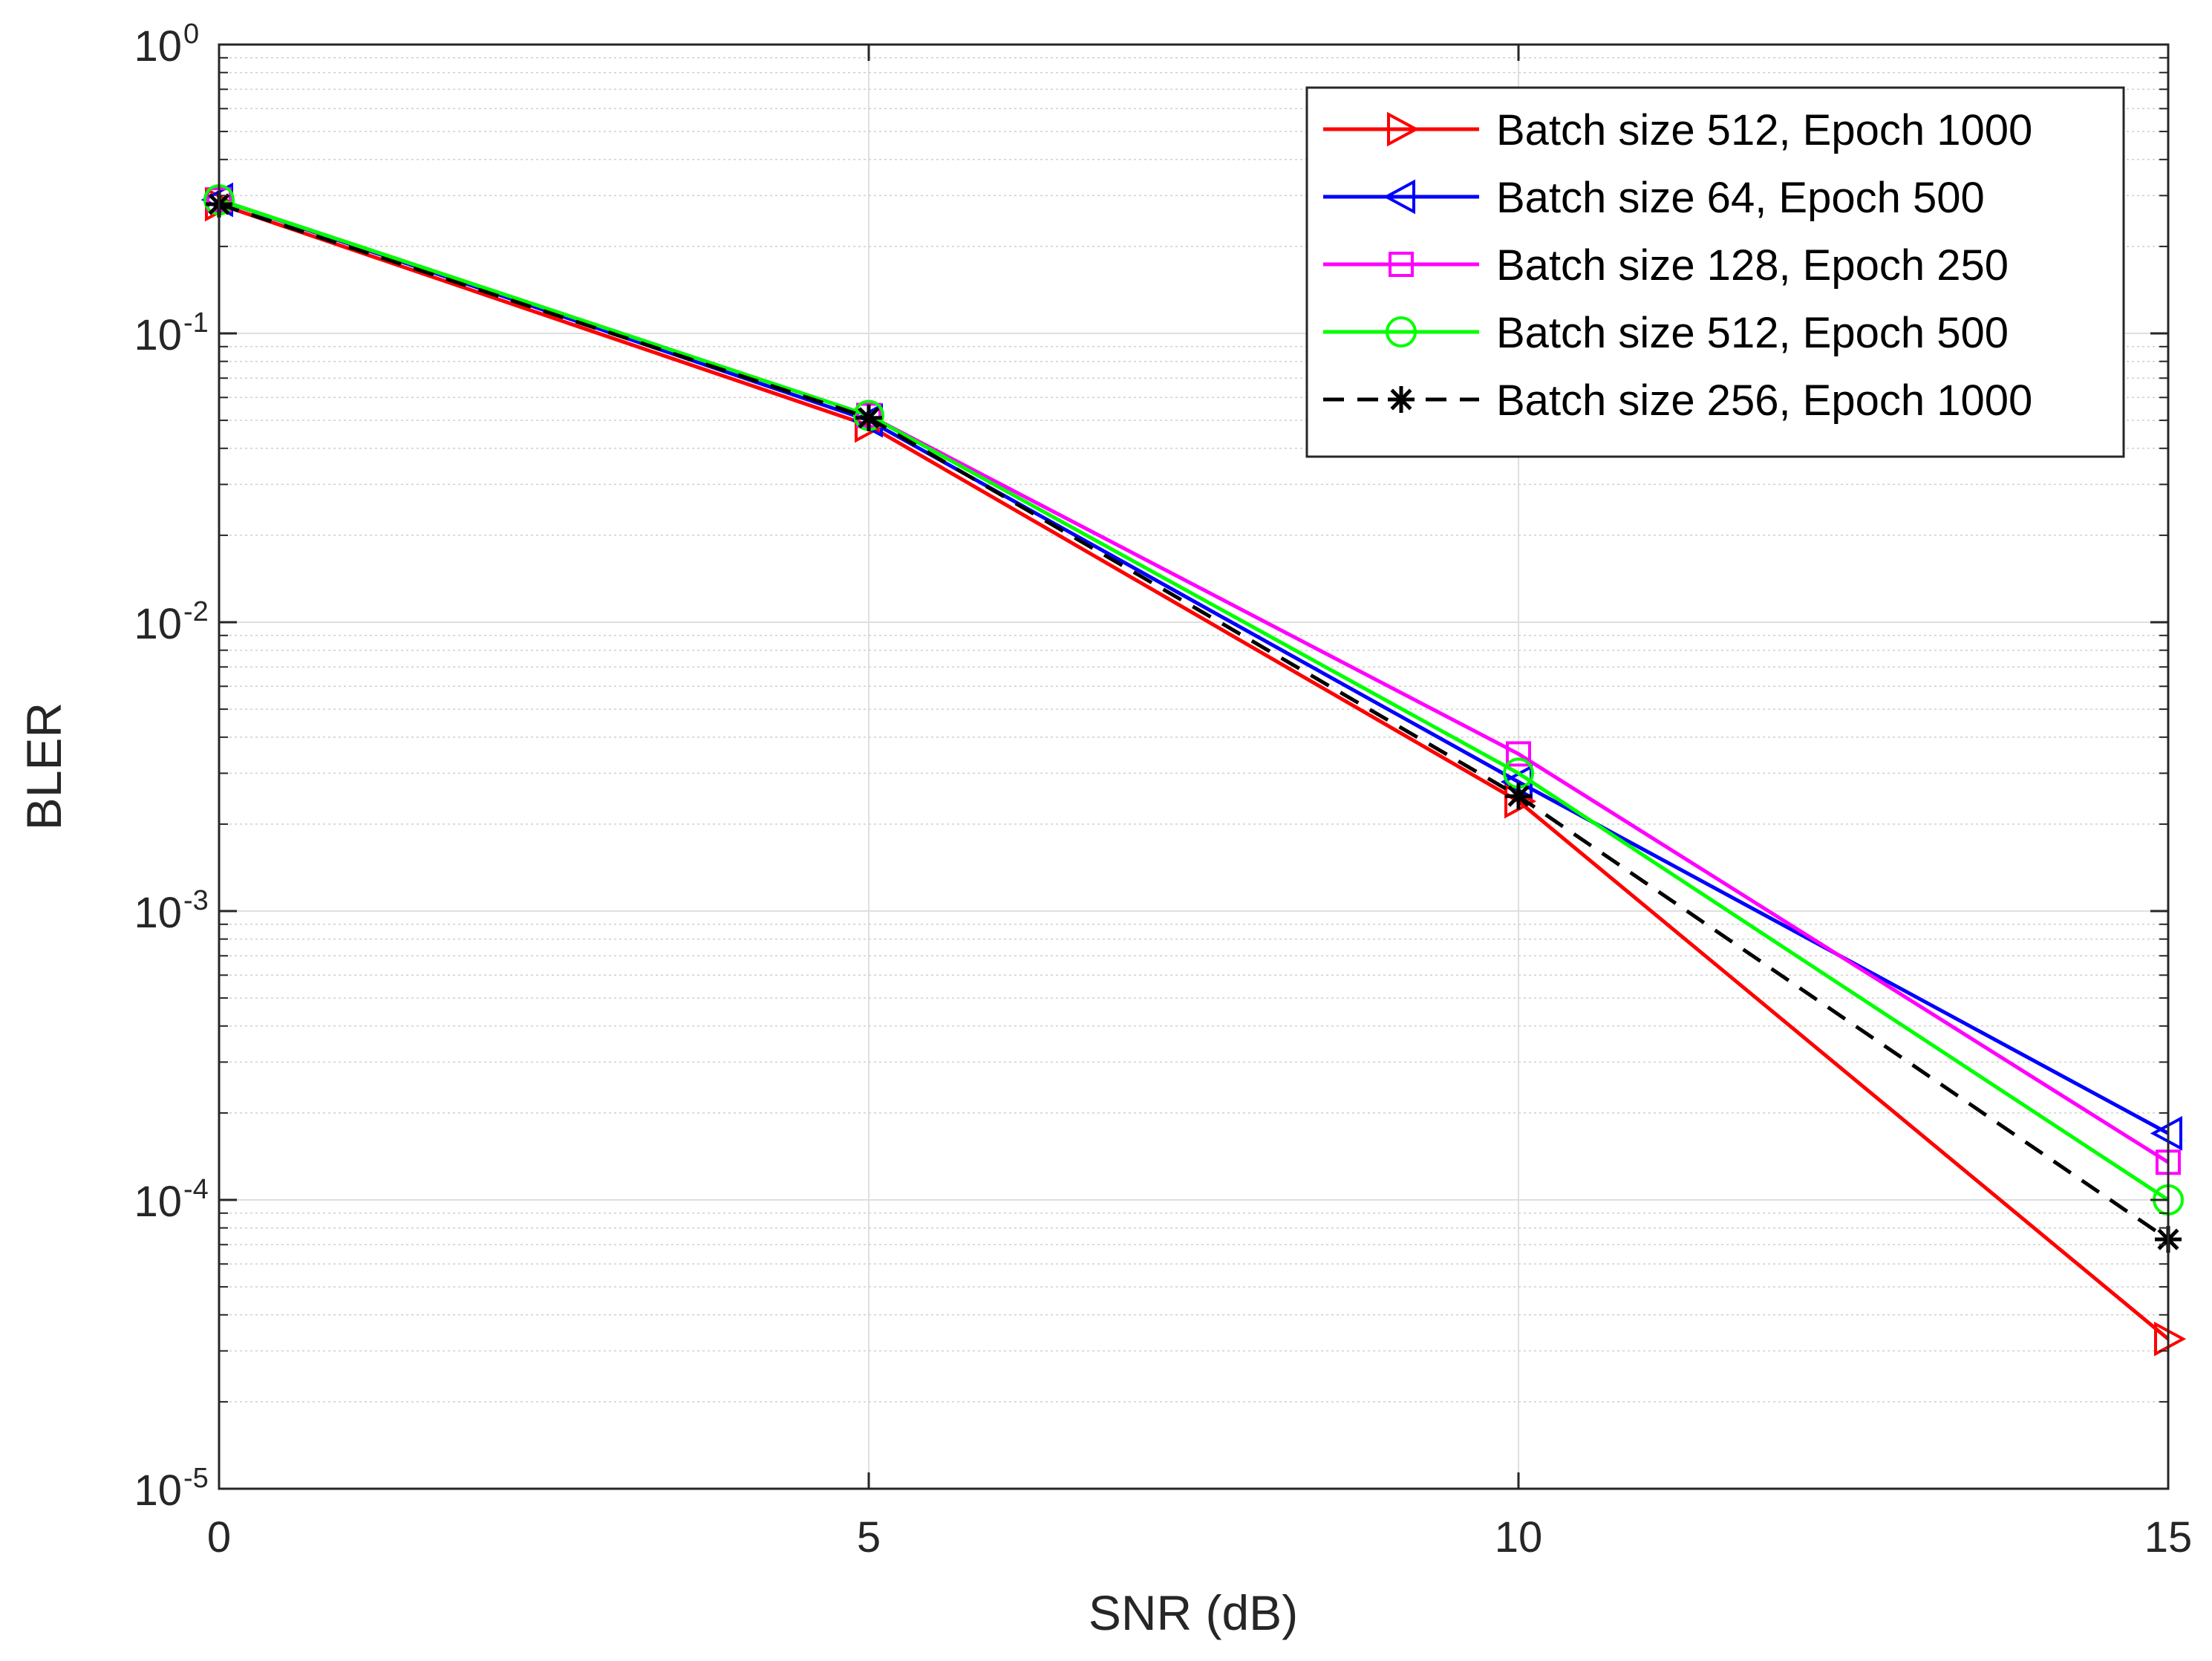 The image size is (2212, 1661). Describe the element at coordinates (196, 1478) in the screenshot. I see `y-tick-label-exponent: -5` at that location.